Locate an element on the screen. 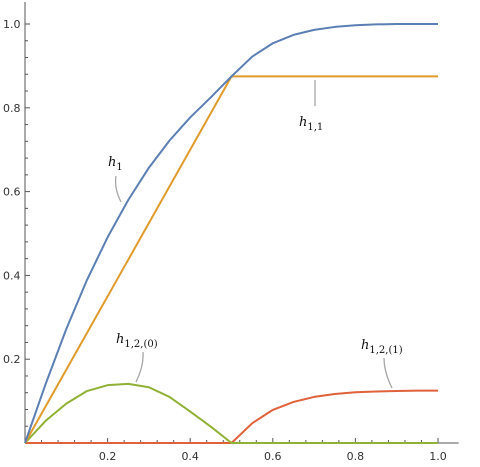 This screenshot has height=467, width=480. label-h120: h1,2,(0) is located at coordinates (137, 341).